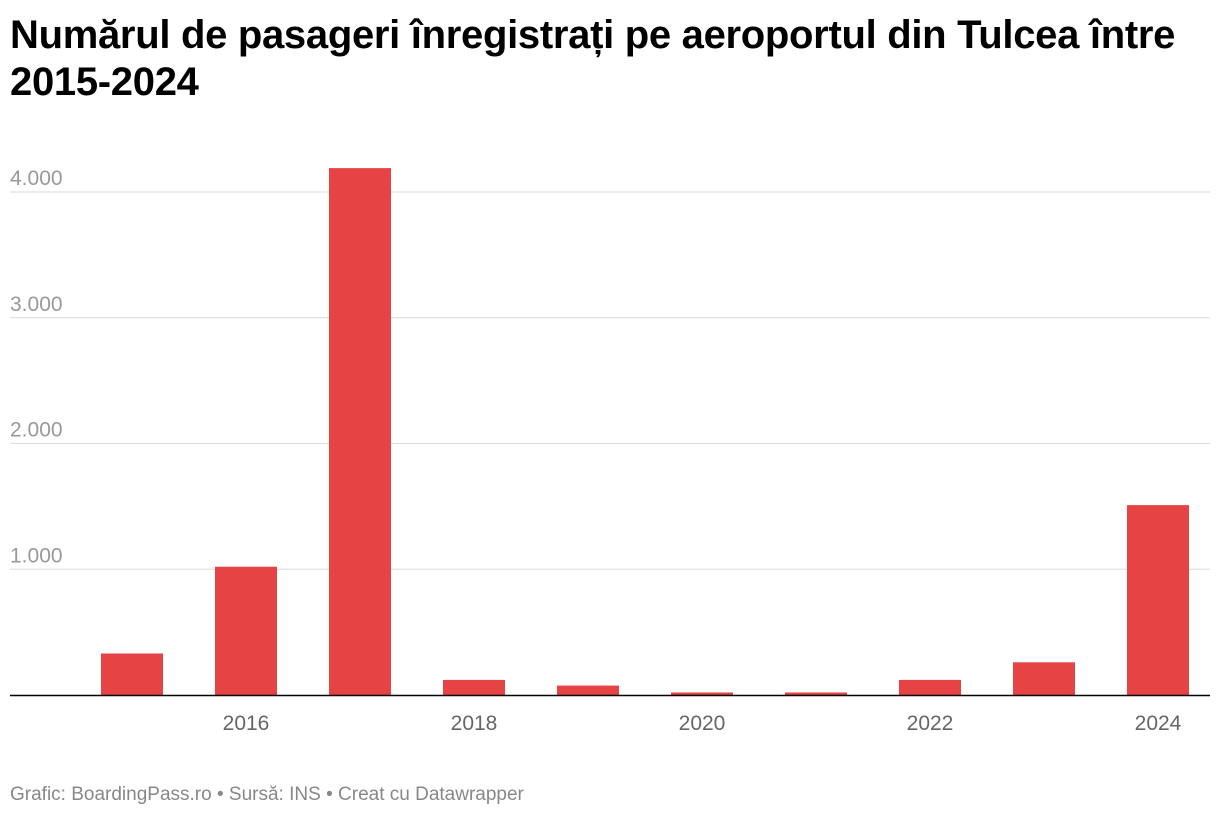 The height and width of the screenshot is (818, 1220). Describe the element at coordinates (702, 693) in the screenshot. I see `bar-2020` at that location.